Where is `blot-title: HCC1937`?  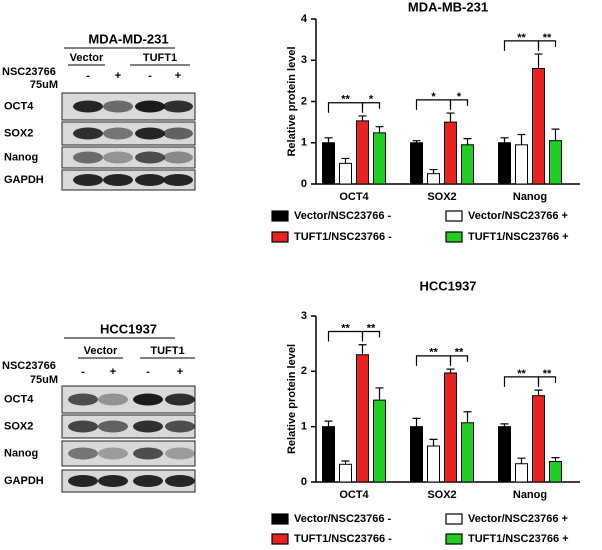
blot-title: HCC1937 is located at coordinates (128, 328).